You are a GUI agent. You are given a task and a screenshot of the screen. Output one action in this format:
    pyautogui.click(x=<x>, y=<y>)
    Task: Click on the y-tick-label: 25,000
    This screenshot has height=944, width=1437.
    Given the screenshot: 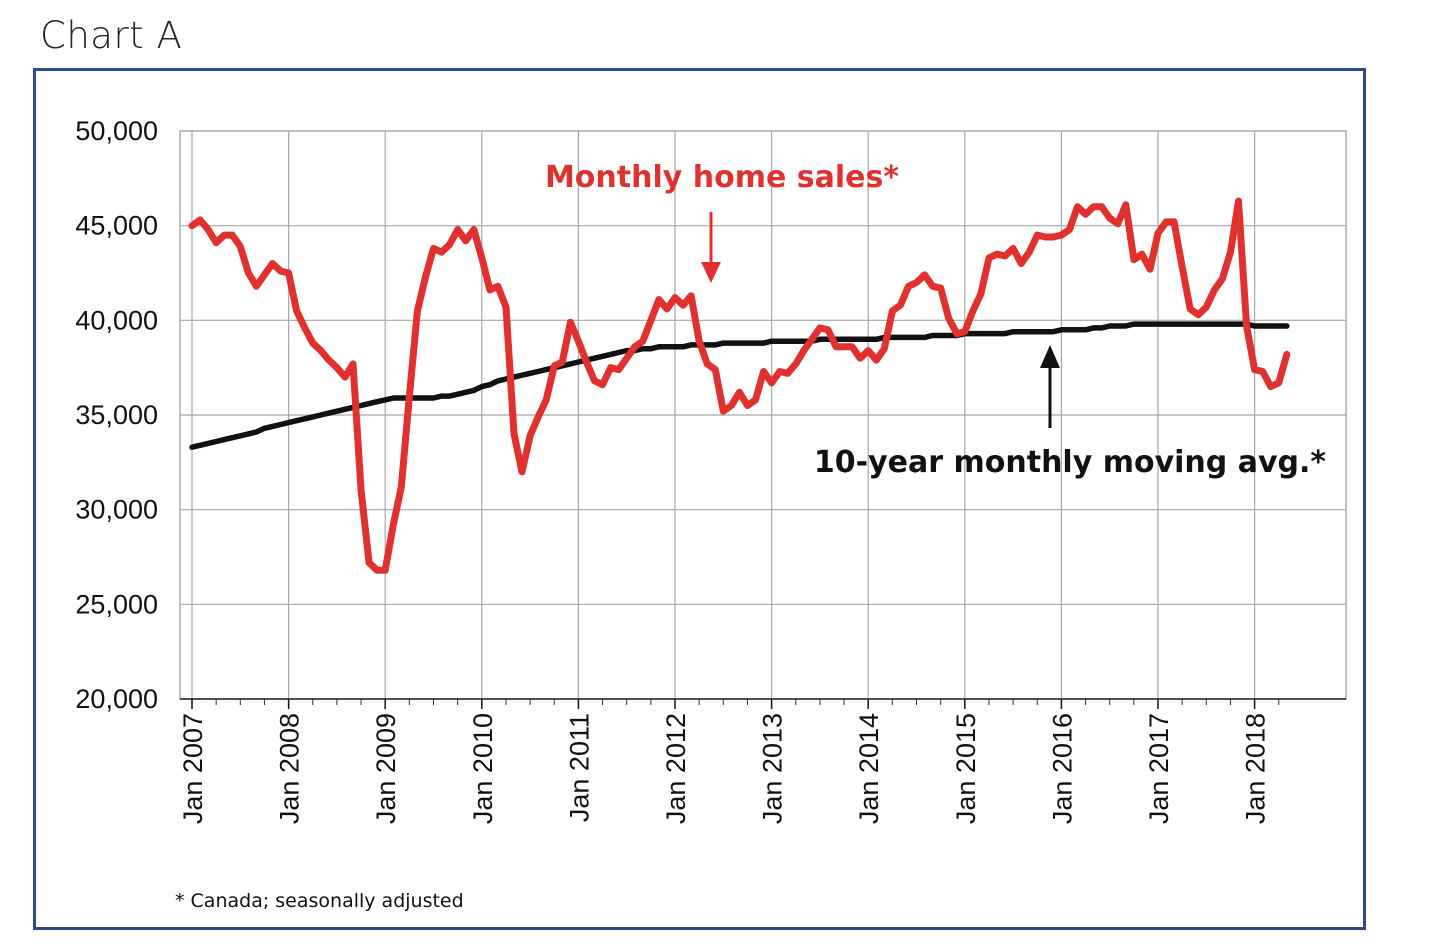 What is the action you would take?
    pyautogui.click(x=116, y=604)
    